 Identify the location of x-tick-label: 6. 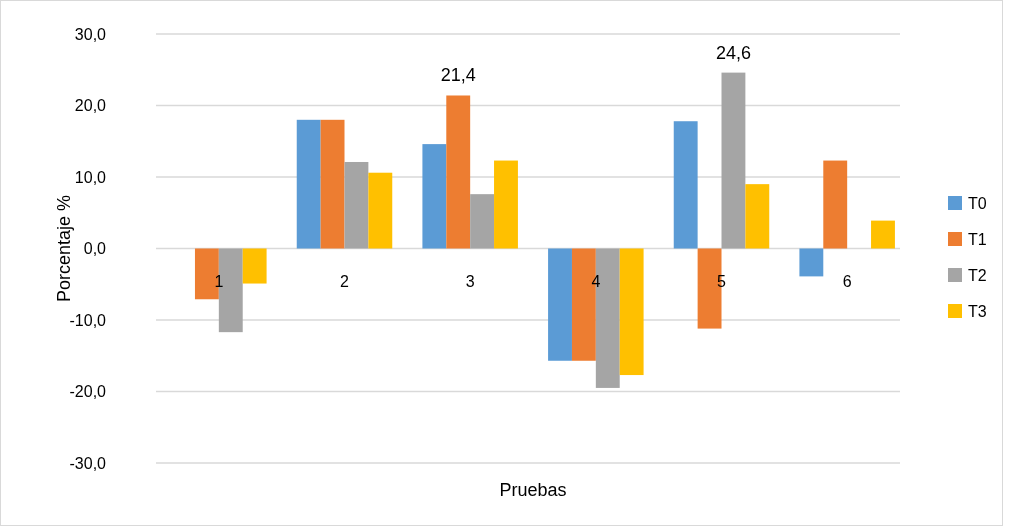
(847, 281).